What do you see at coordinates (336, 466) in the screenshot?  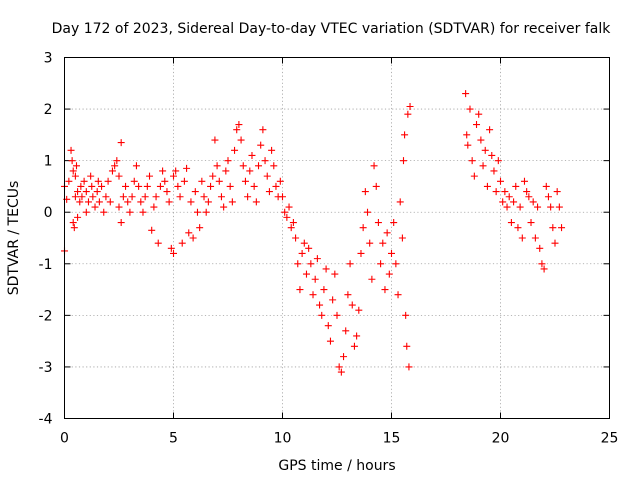 I see `x-axis-label: GPS time / hours` at bounding box center [336, 466].